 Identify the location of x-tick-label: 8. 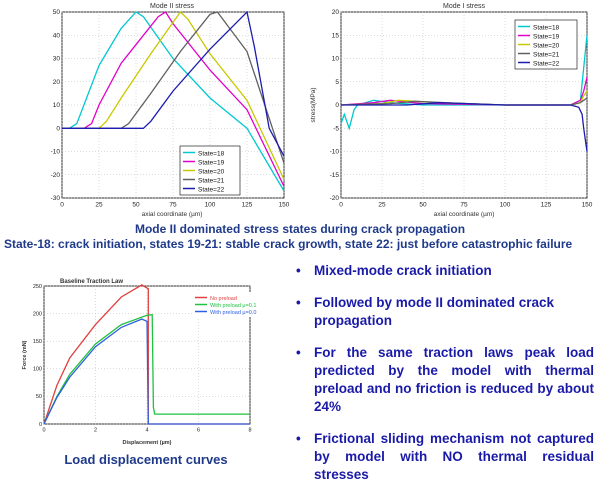
(249, 431).